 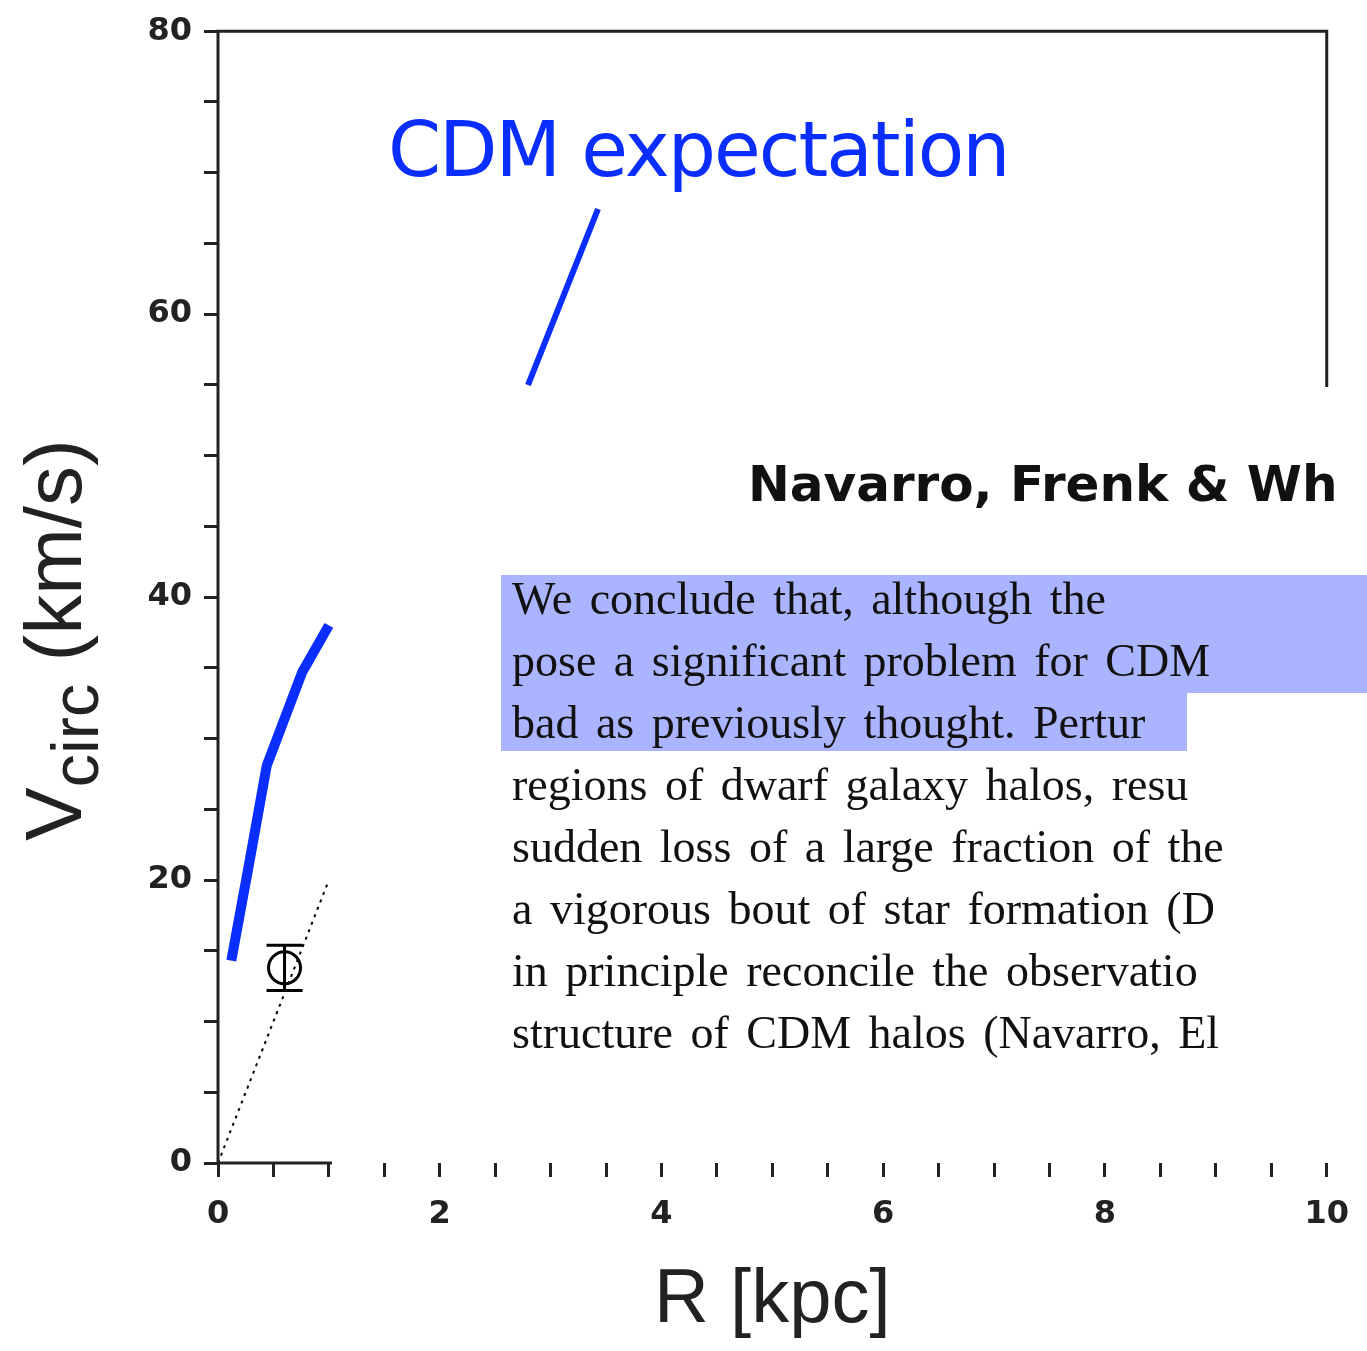 I want to click on annotation: Navarro, Frenk & Wh, so click(x=1043, y=484).